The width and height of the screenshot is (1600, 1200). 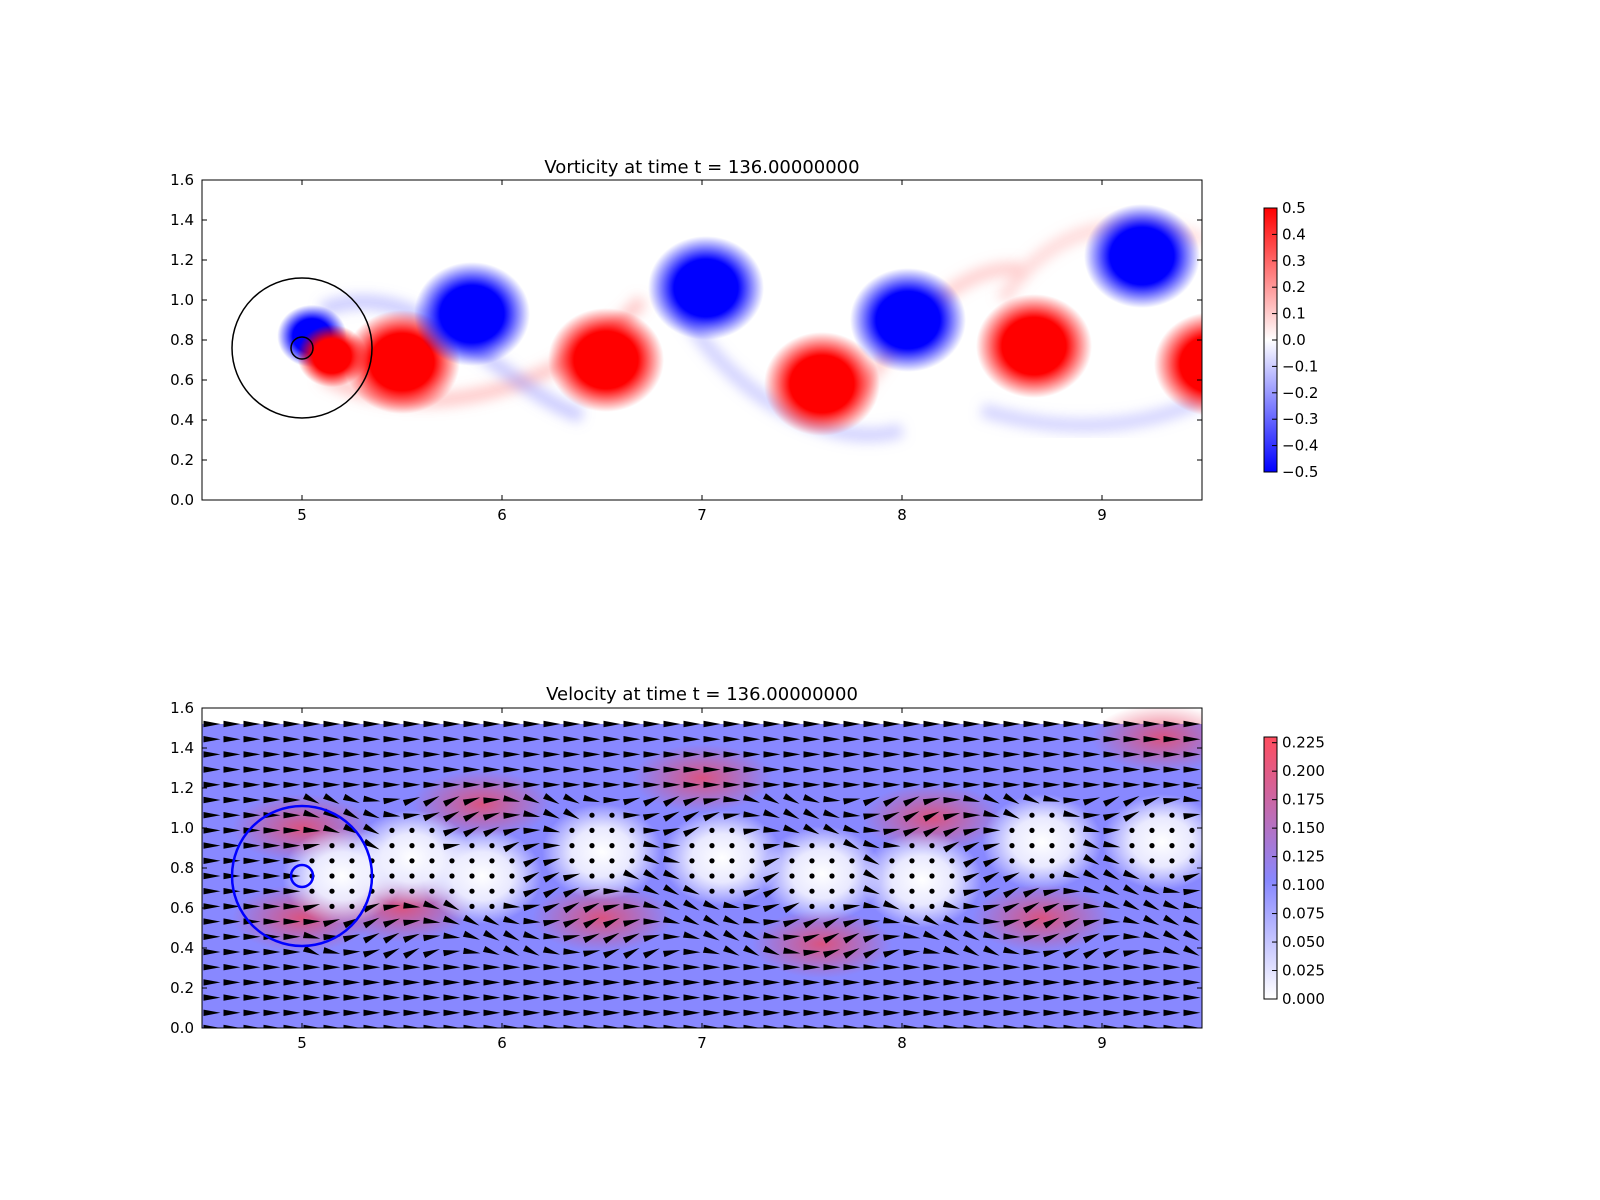 I want to click on vorticity-colorbar-tick-label: −0.3, so click(x=1300, y=419).